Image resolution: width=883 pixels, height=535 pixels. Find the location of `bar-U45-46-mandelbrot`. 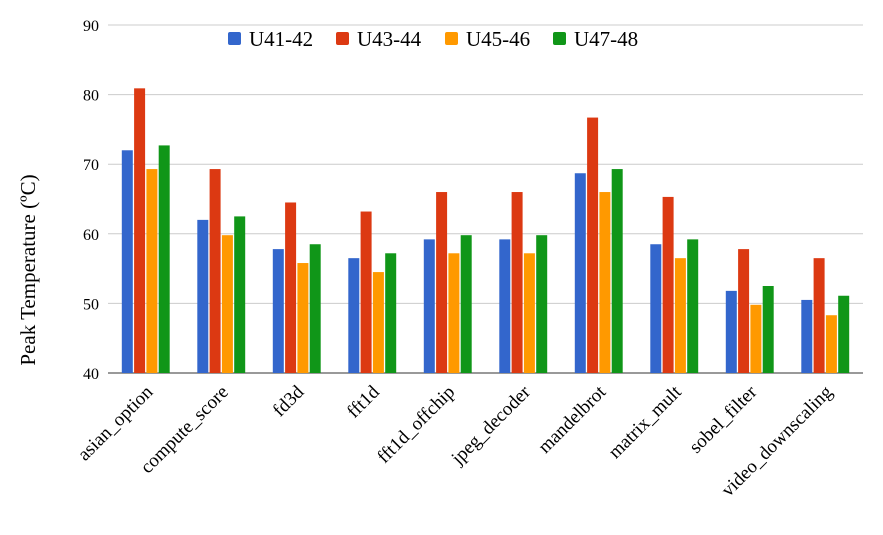

bar-U45-46-mandelbrot is located at coordinates (605, 282).